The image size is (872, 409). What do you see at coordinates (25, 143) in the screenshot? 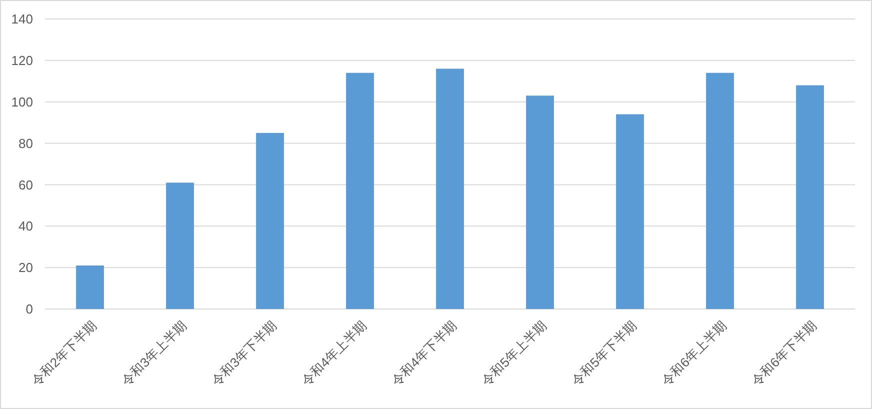
I see `y-tick-label: 80` at bounding box center [25, 143].